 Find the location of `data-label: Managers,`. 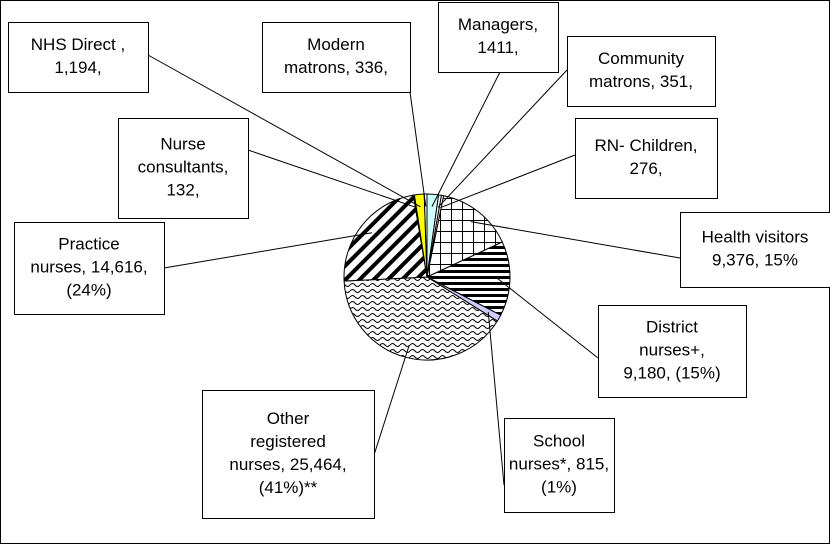

data-label: Managers, is located at coordinates (498, 24).